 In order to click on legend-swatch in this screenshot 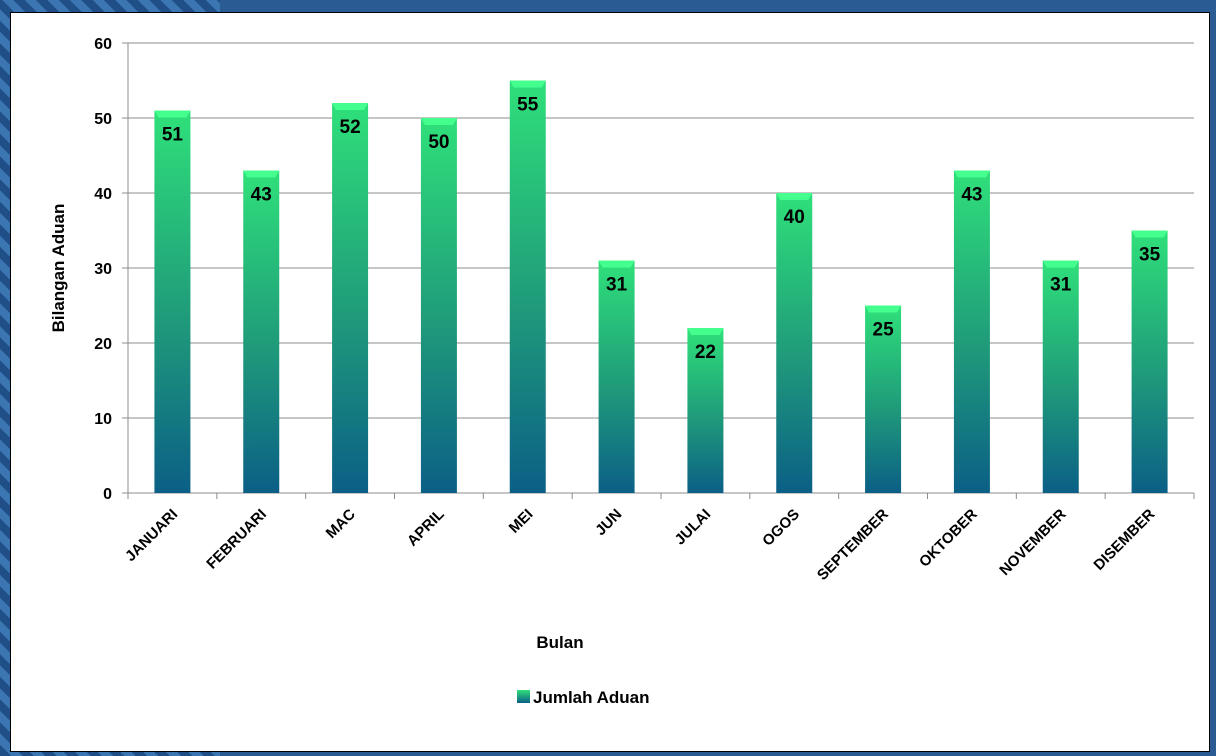, I will do `click(523, 696)`.